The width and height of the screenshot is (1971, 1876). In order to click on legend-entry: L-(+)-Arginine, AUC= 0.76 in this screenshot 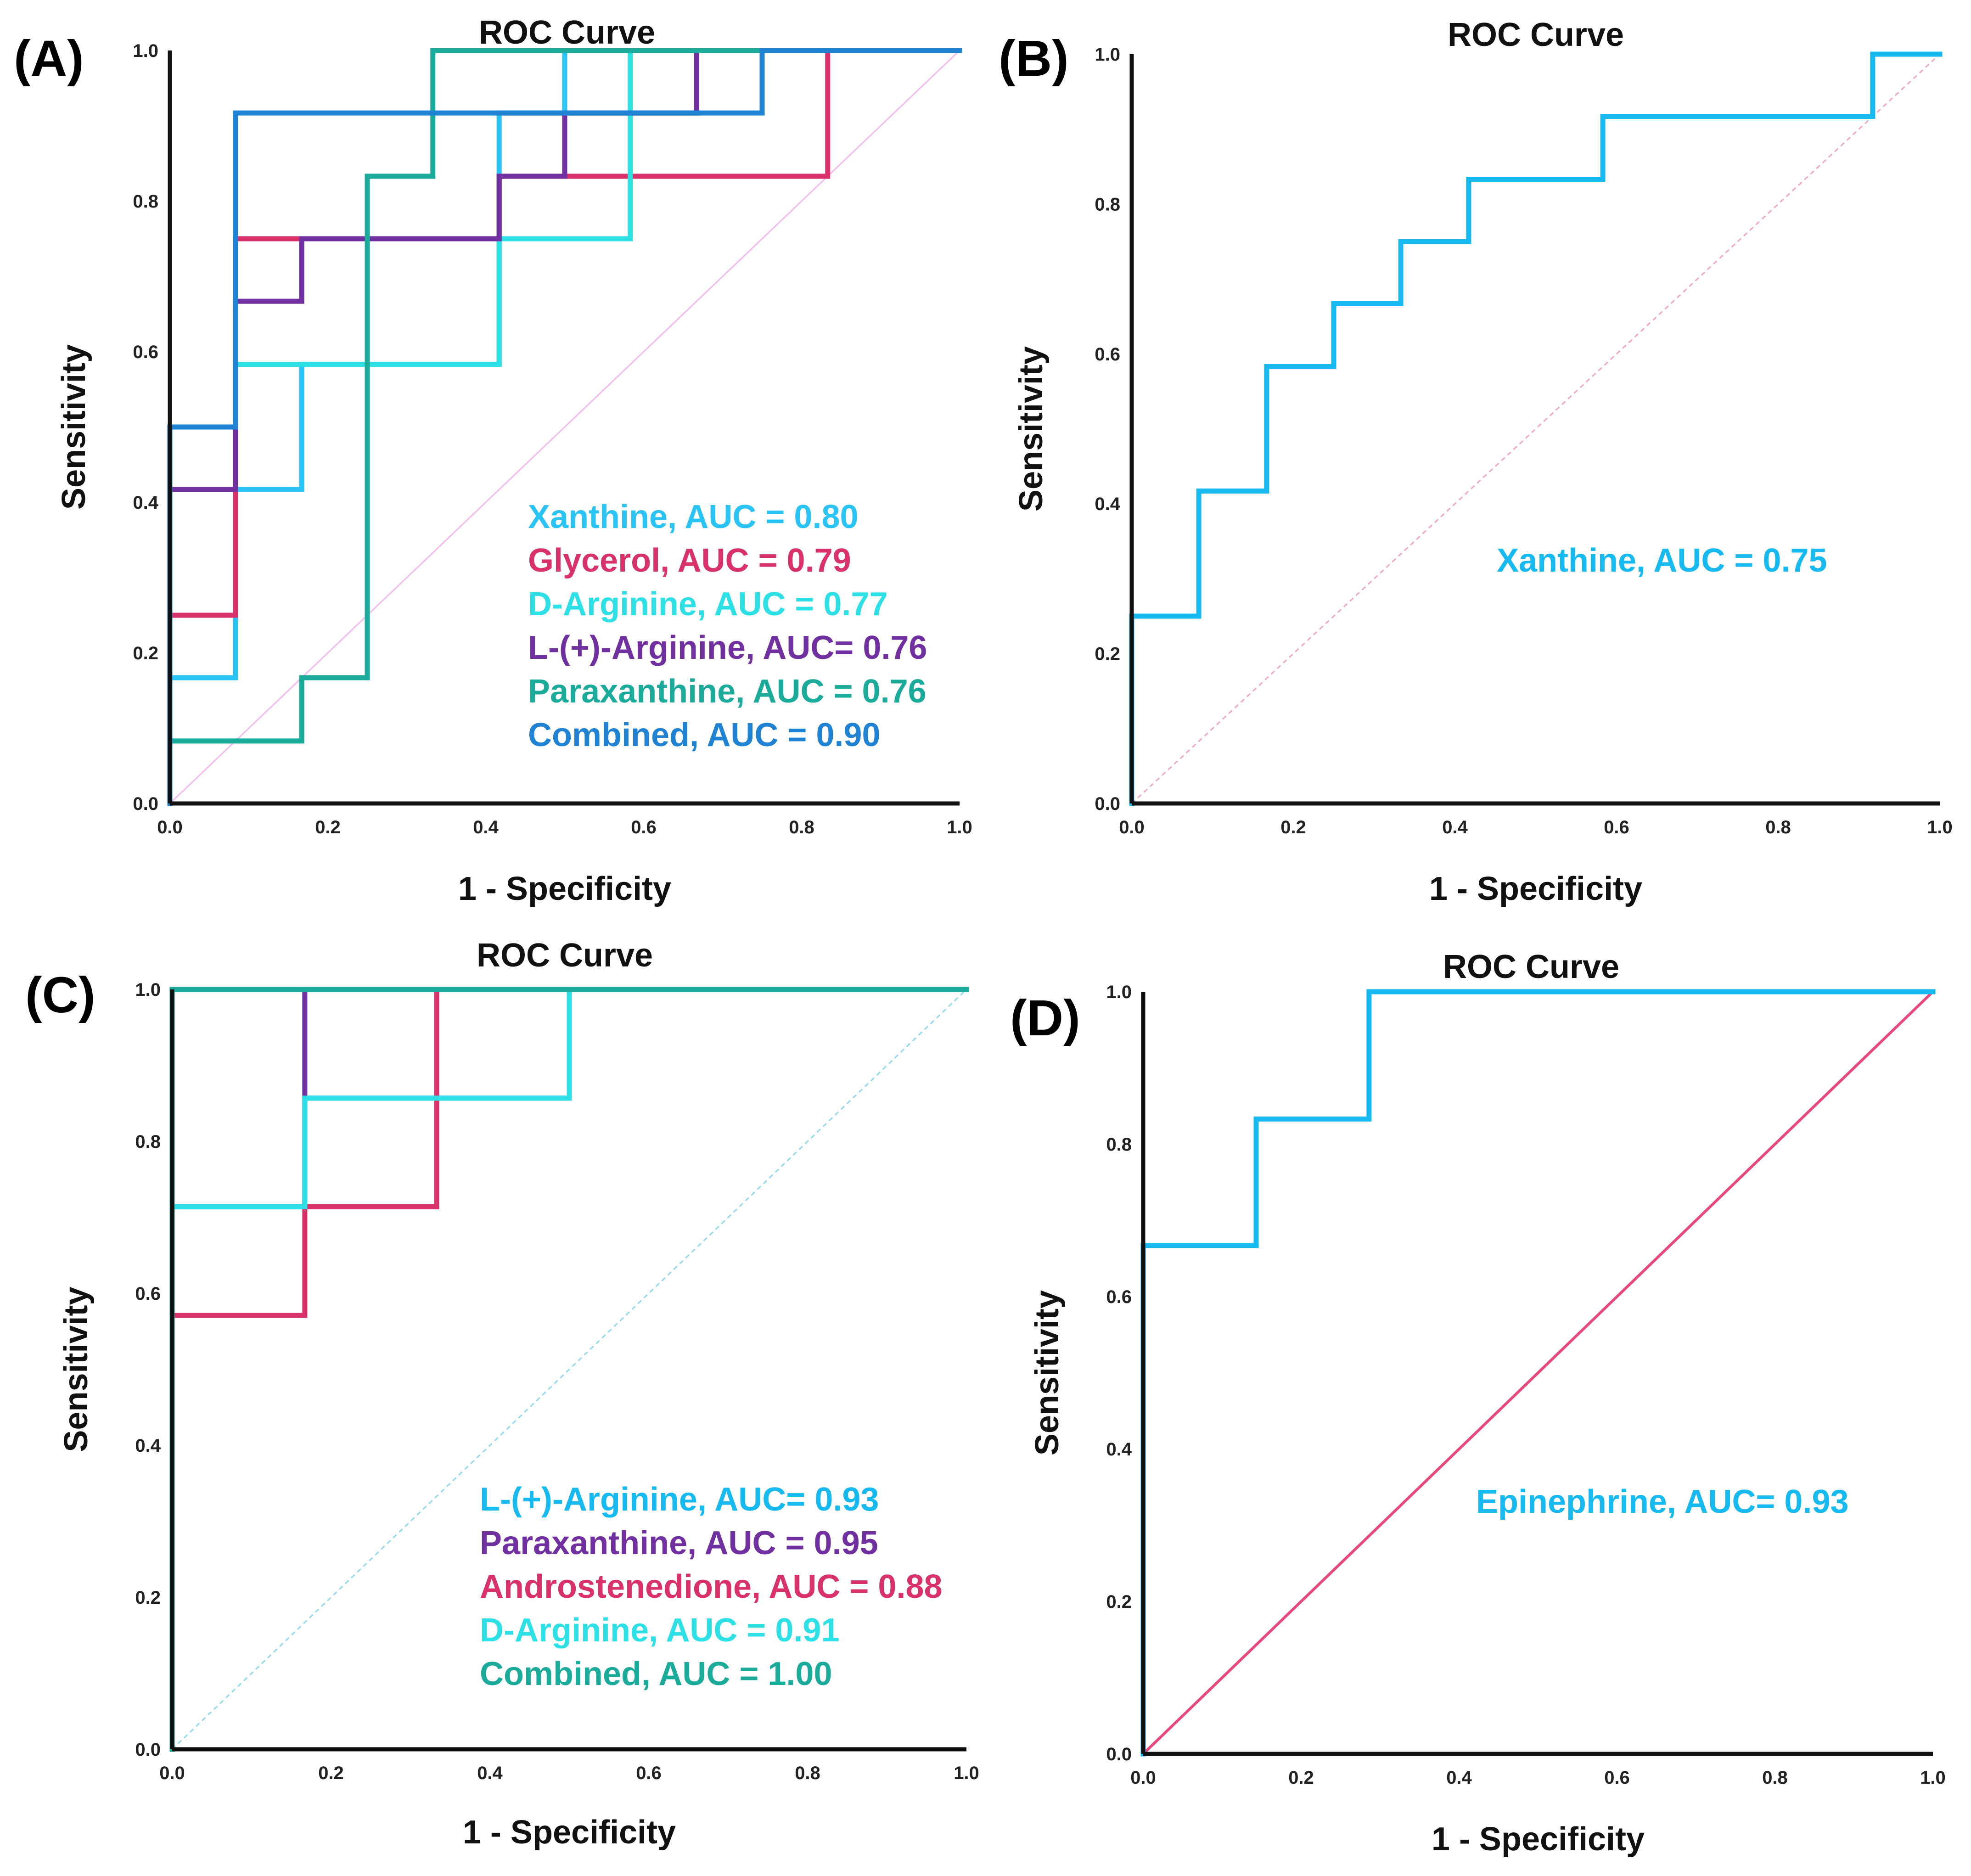, I will do `click(727, 647)`.